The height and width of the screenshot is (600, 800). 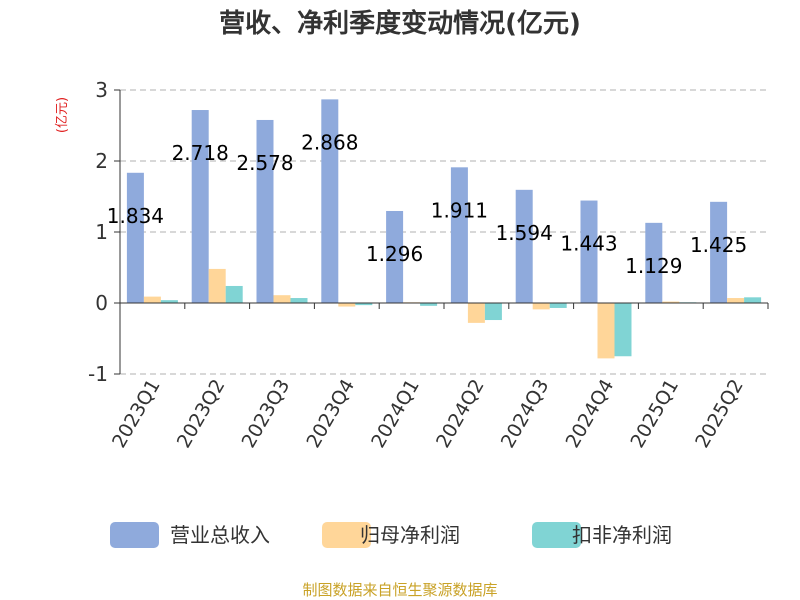 What do you see at coordinates (654, 414) in the screenshot?
I see `x-tick-label: 2025Q1` at bounding box center [654, 414].